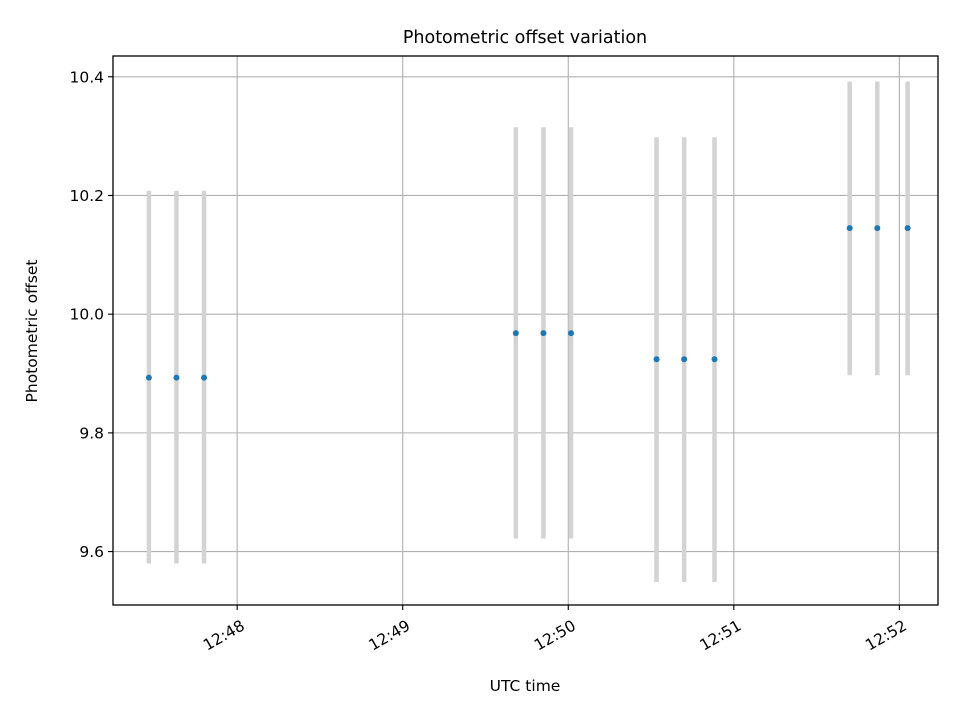  I want to click on chart-title: Photometric offset variation, so click(525, 38).